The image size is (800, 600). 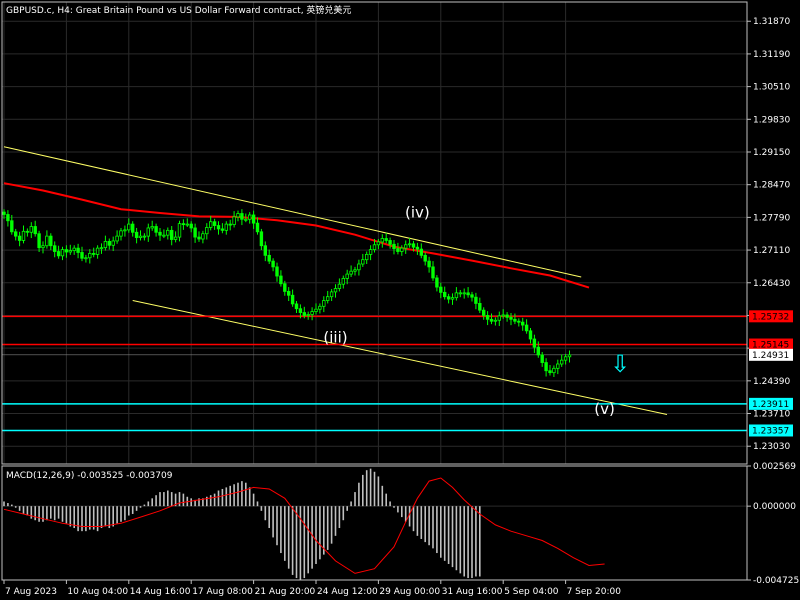 I want to click on resistance-level-tag-label: 1.25145, so click(x=770, y=346).